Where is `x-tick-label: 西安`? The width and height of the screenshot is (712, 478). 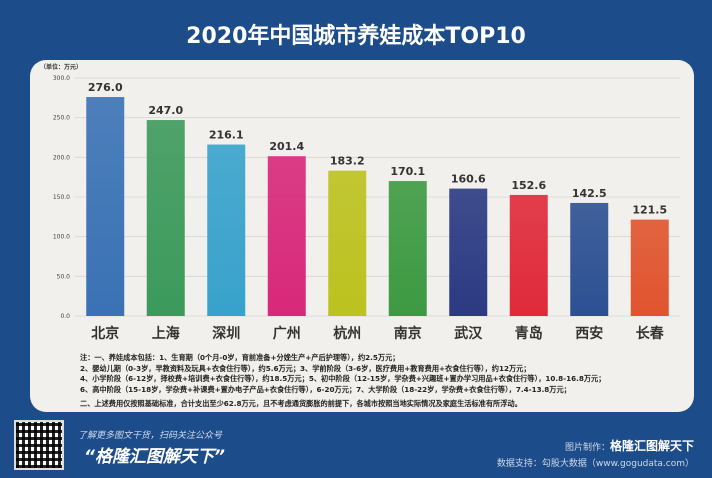
x-tick-label: 西安 is located at coordinates (589, 333).